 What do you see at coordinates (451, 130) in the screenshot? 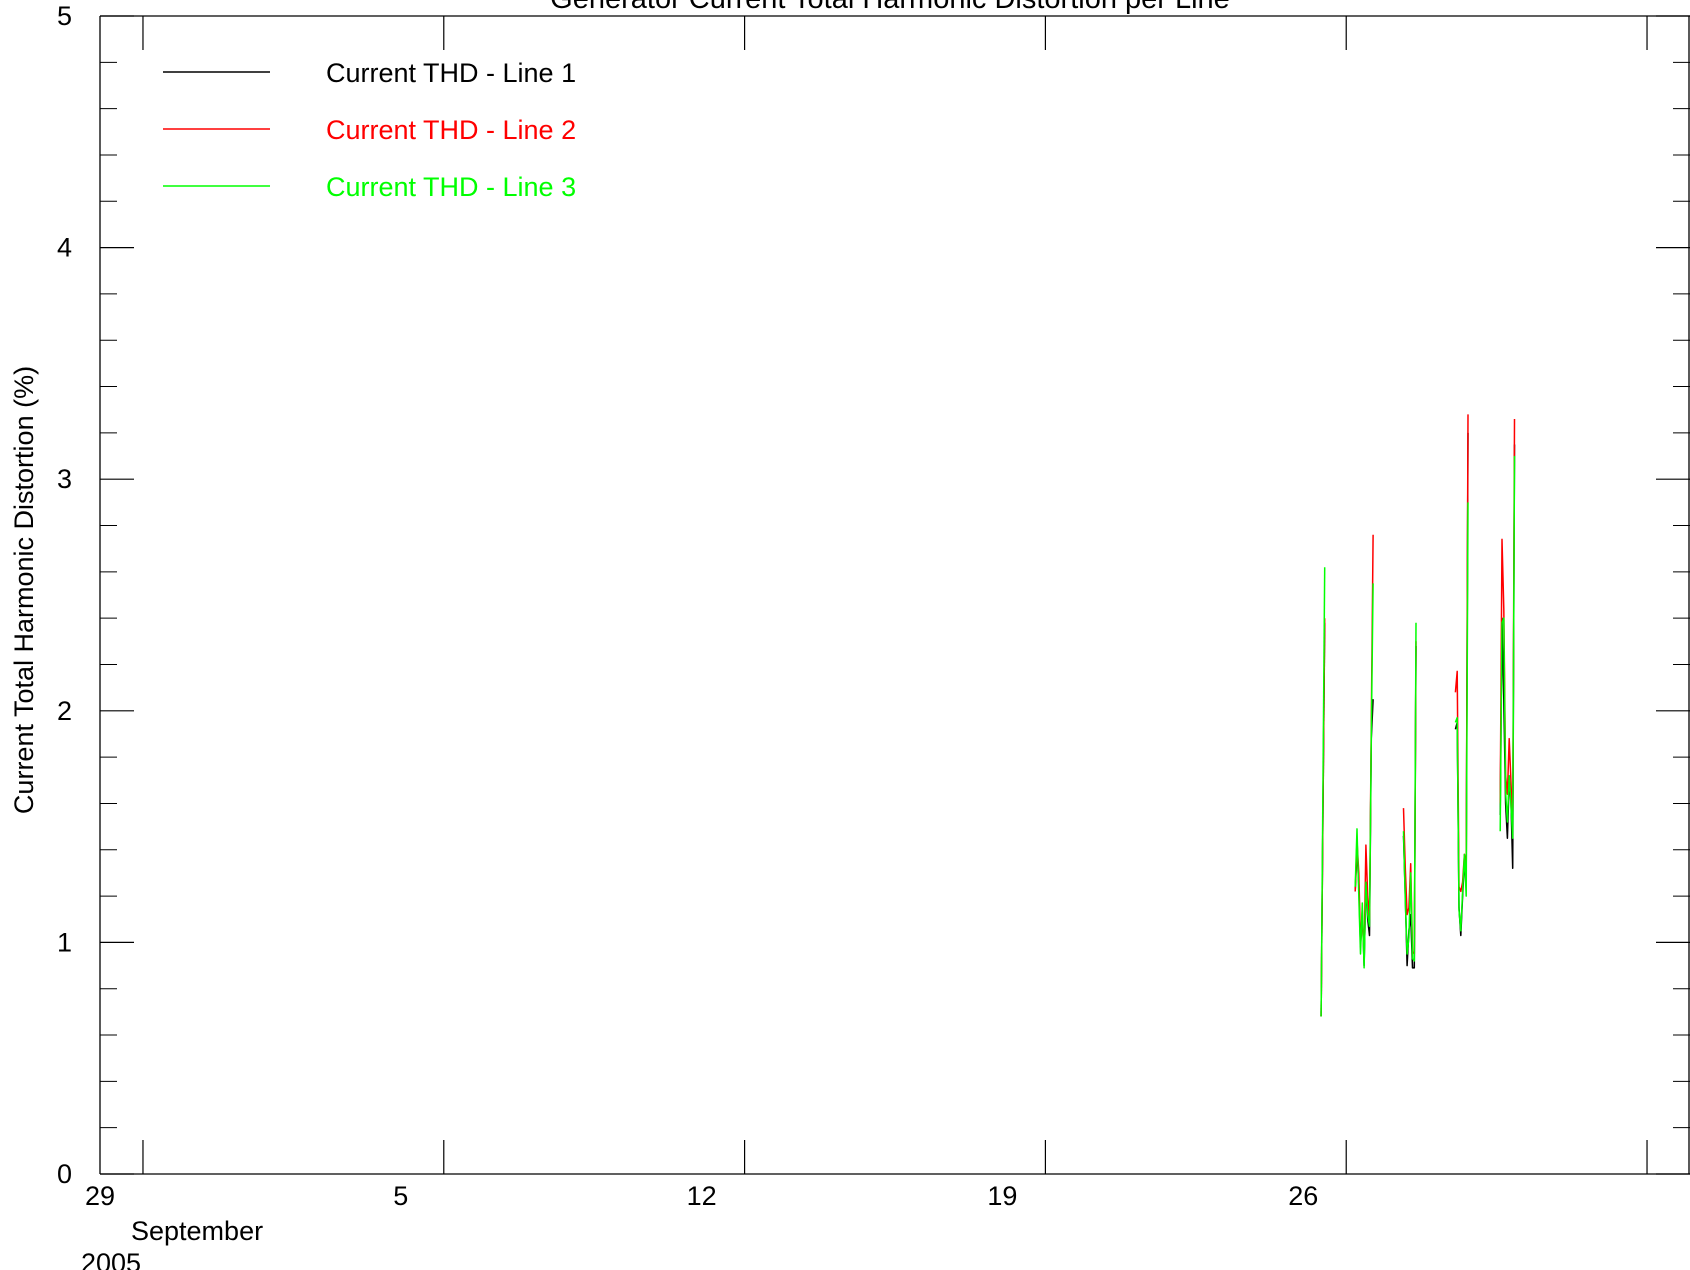
I see `legend-label-2: Current THD - Line 2` at bounding box center [451, 130].